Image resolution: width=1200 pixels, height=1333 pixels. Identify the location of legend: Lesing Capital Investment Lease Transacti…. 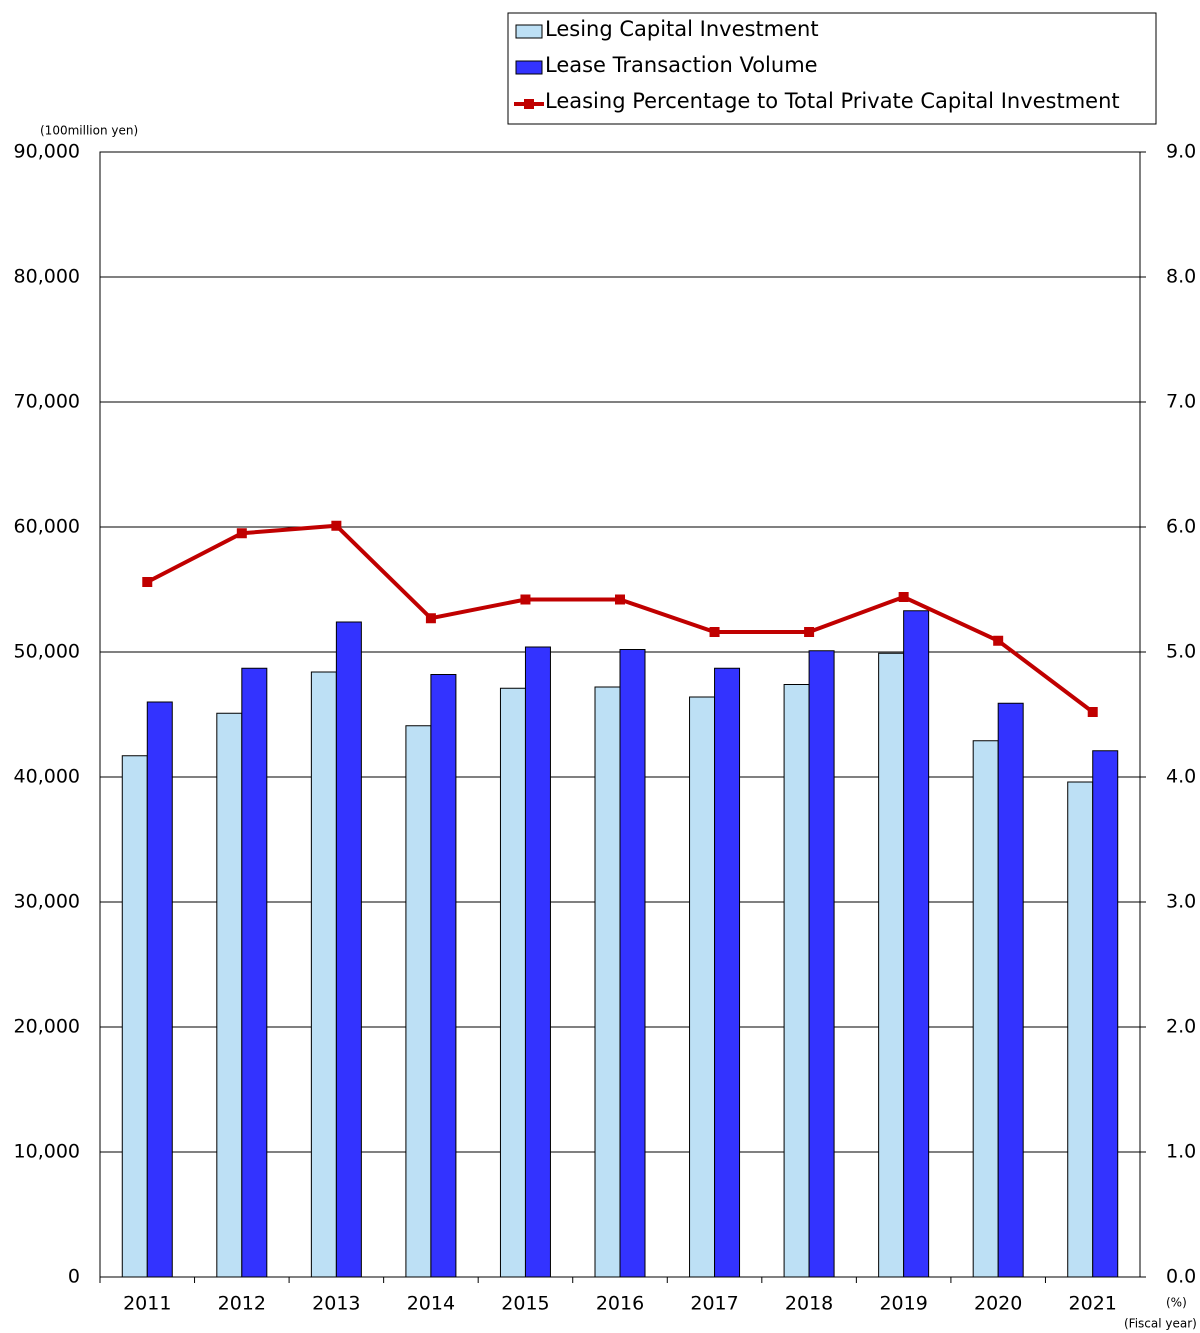
(832, 68).